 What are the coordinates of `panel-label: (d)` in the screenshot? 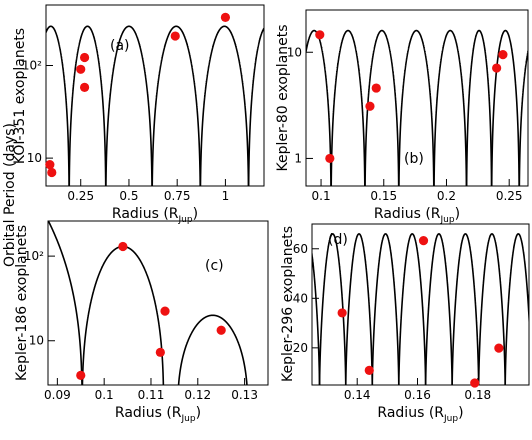 It's located at (338, 240).